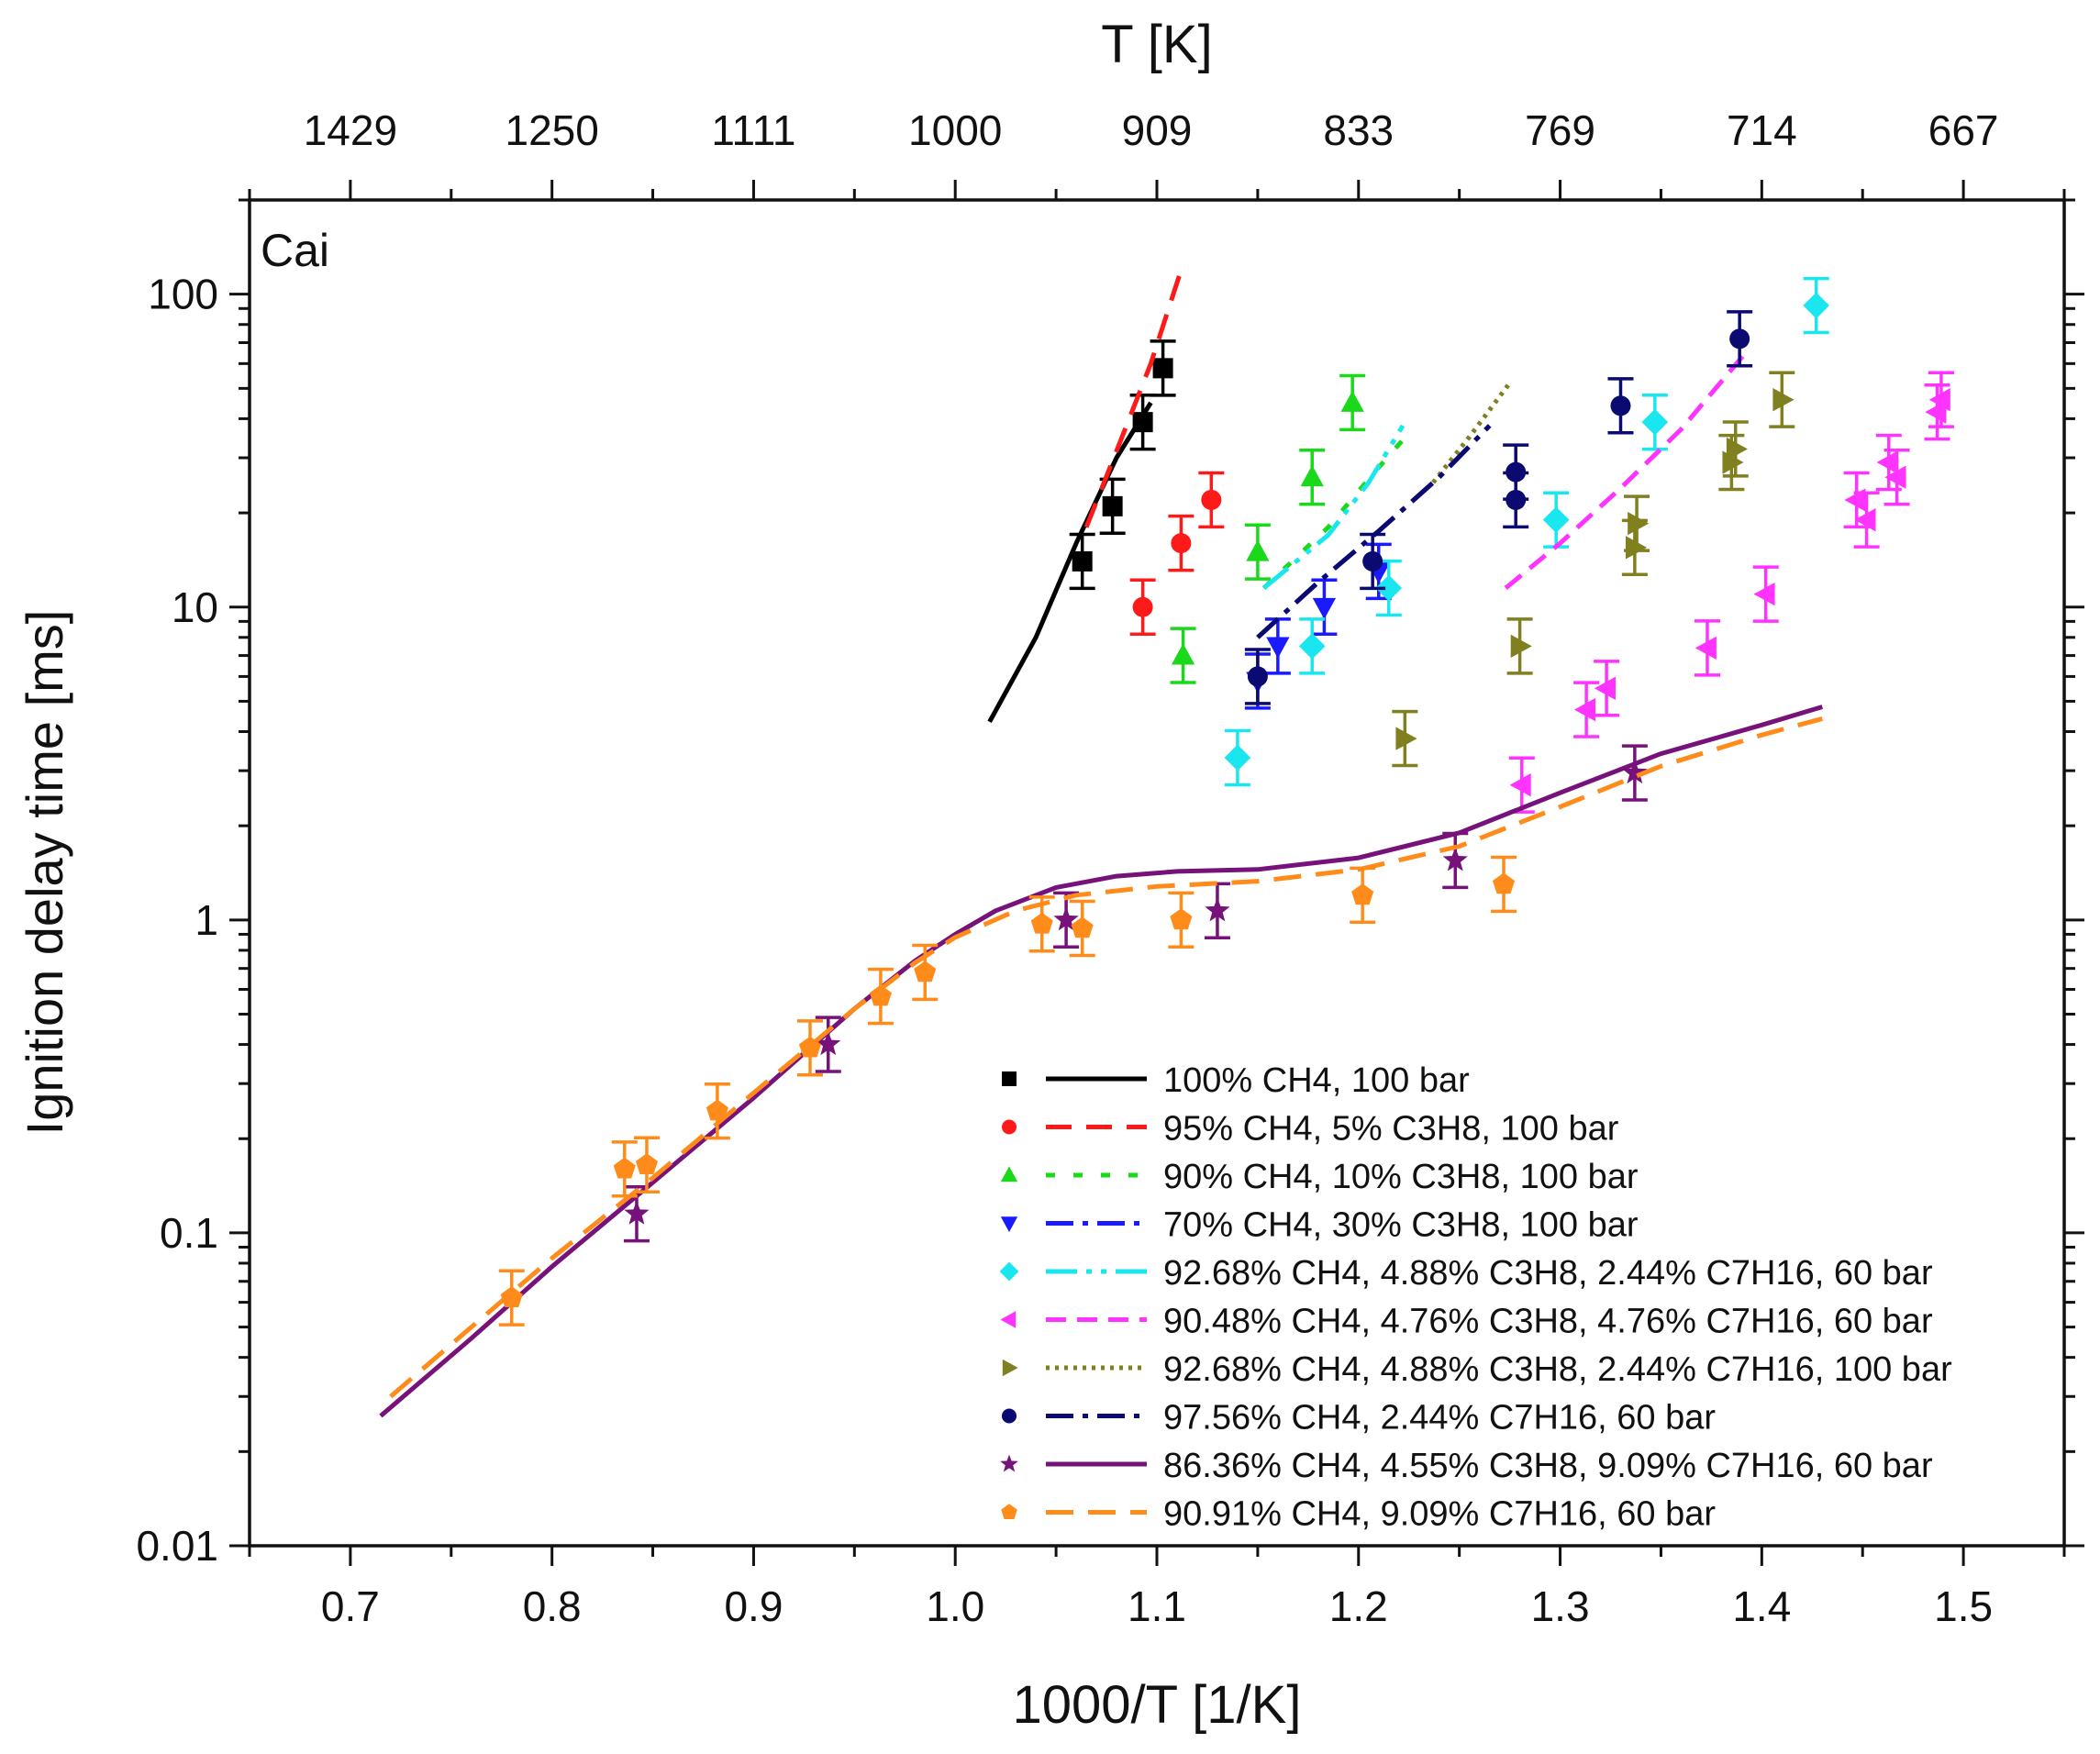 This screenshot has width=2100, height=1754. What do you see at coordinates (206, 920) in the screenshot?
I see `y-tick-label: 1` at bounding box center [206, 920].